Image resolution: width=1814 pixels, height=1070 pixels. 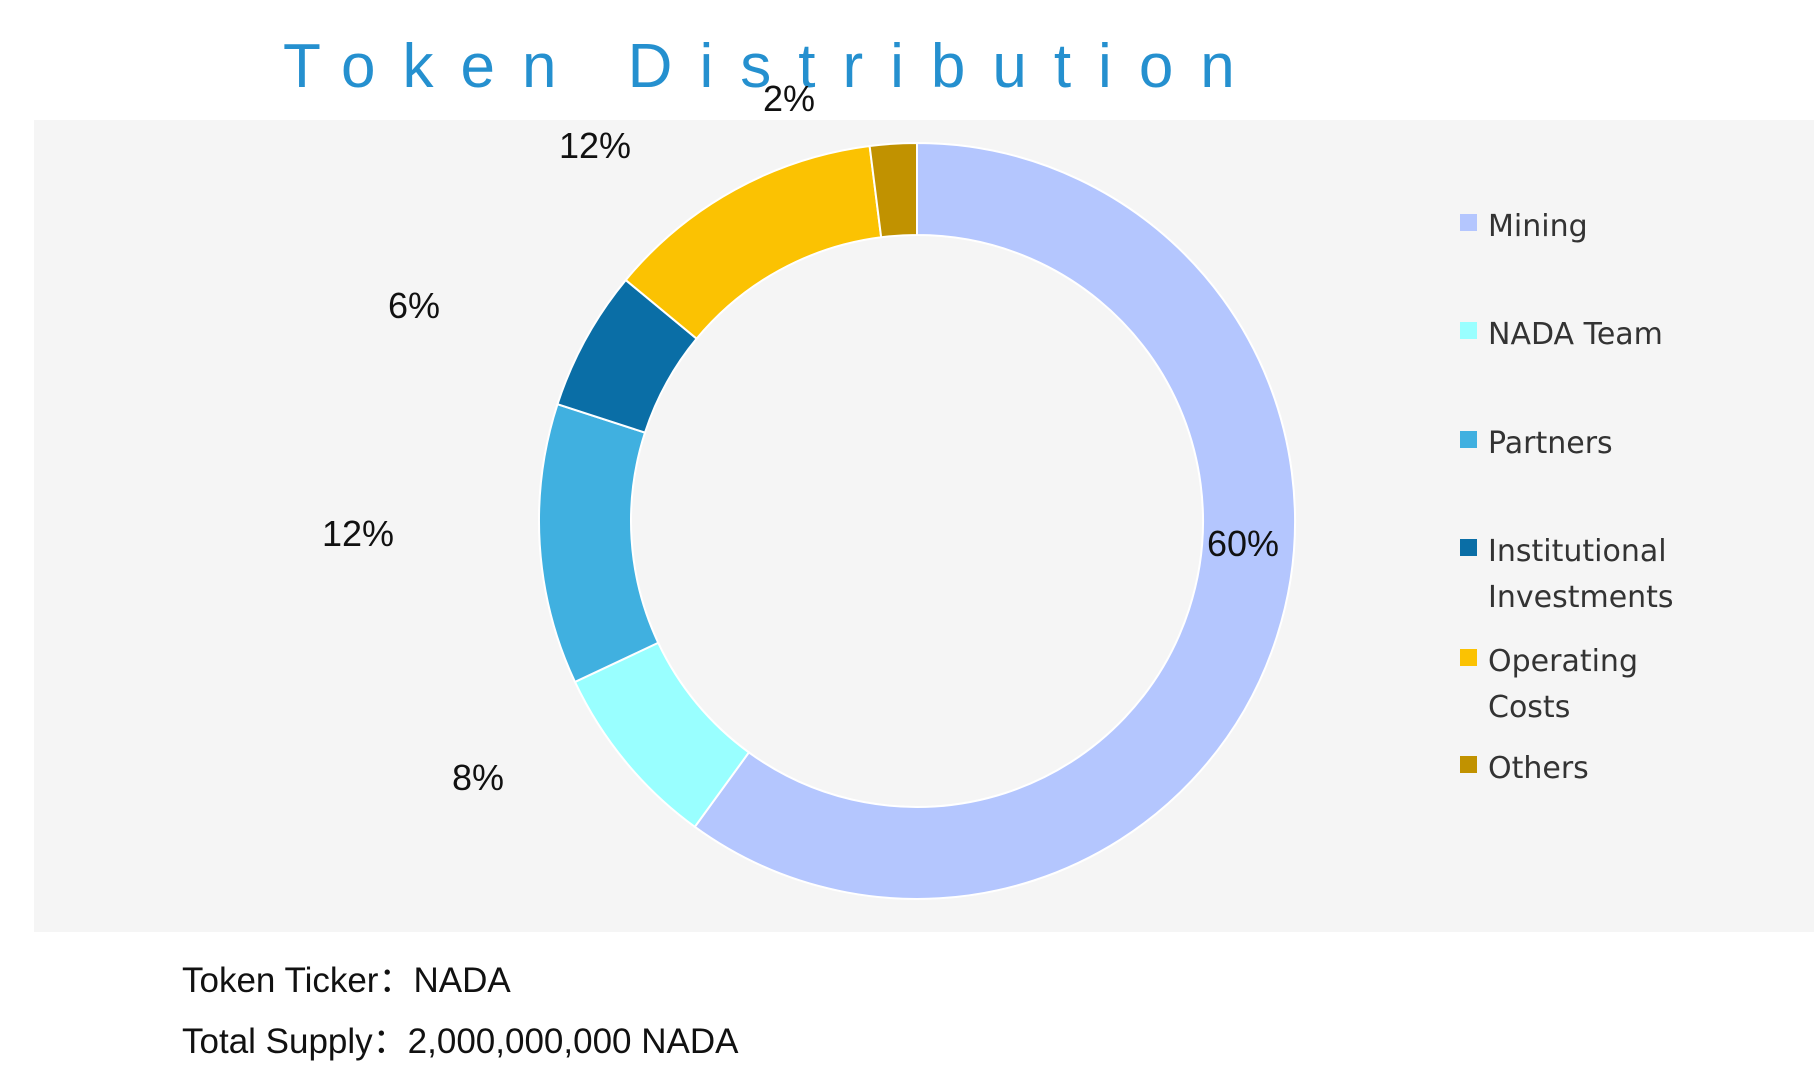 I want to click on slice-label-institutional-investments: 6%, so click(x=414, y=305).